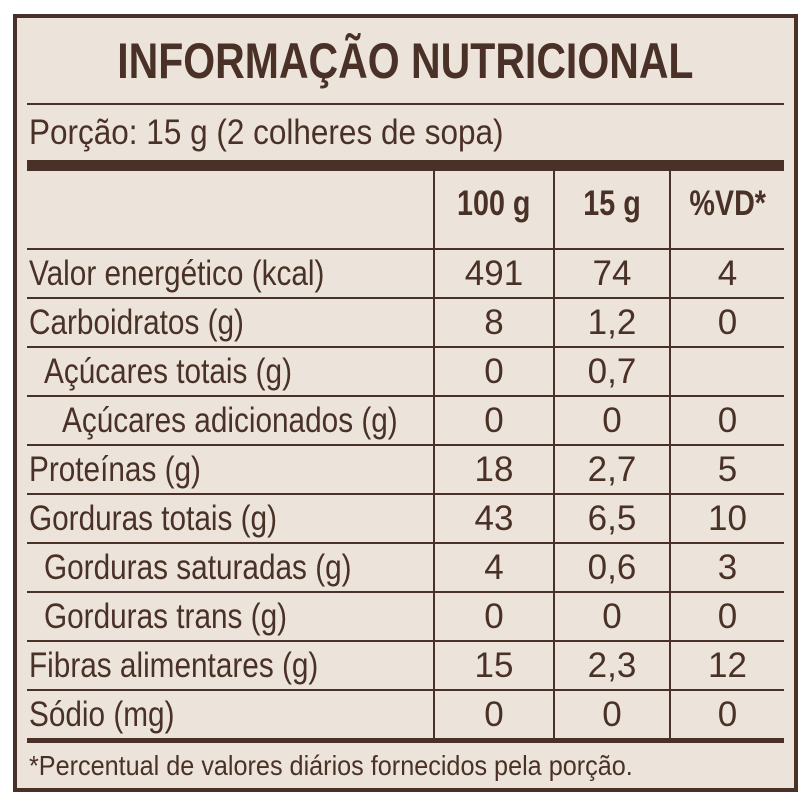  Describe the element at coordinates (230, 420) in the screenshot. I see `row-label: Açúcares adicionados (g)` at that location.